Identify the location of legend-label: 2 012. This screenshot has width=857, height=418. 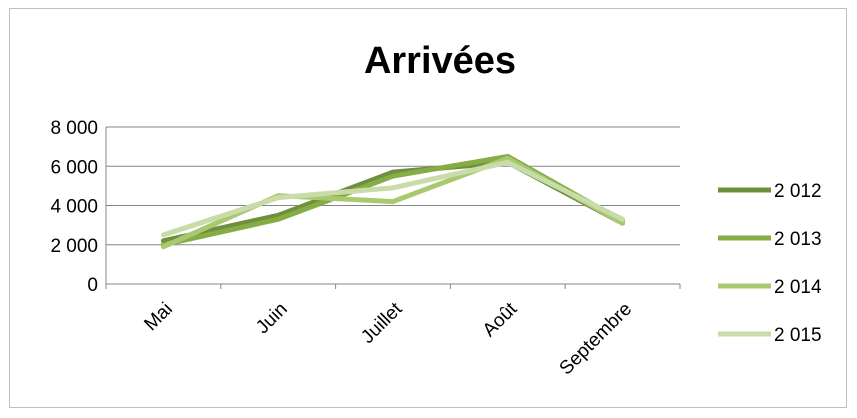
(798, 191).